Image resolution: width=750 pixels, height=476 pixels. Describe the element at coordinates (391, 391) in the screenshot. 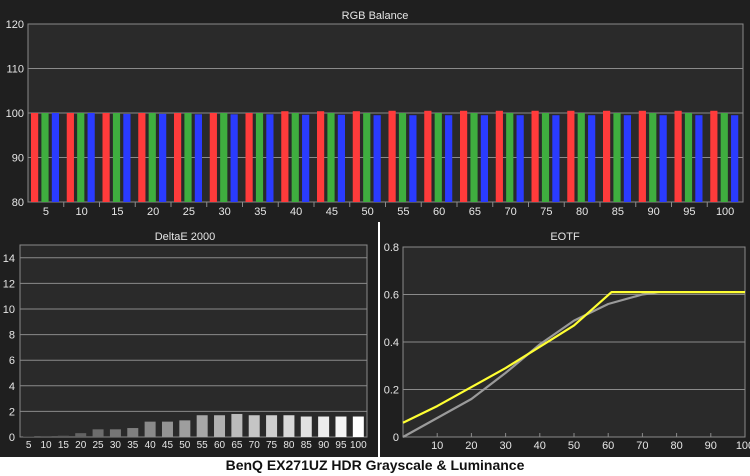

I see `eotf-y-tick-label: 0.2` at that location.